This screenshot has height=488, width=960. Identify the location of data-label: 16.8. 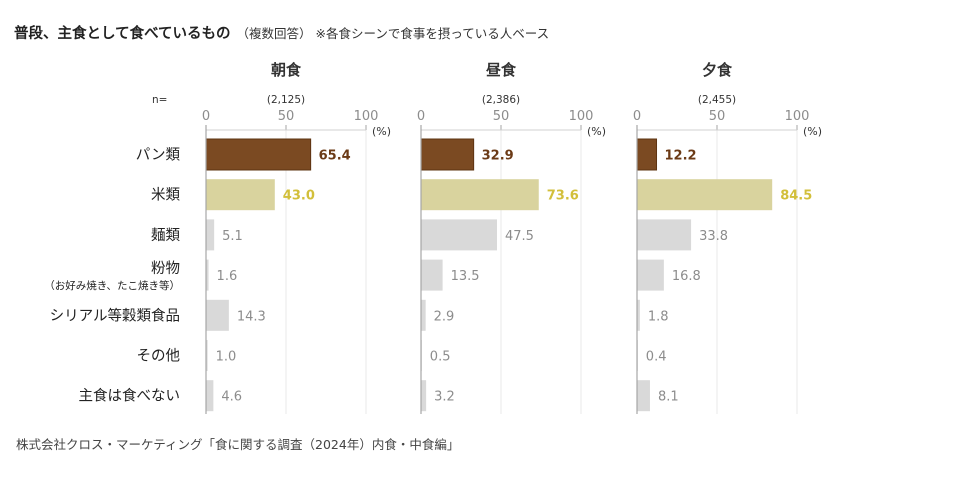
(686, 276).